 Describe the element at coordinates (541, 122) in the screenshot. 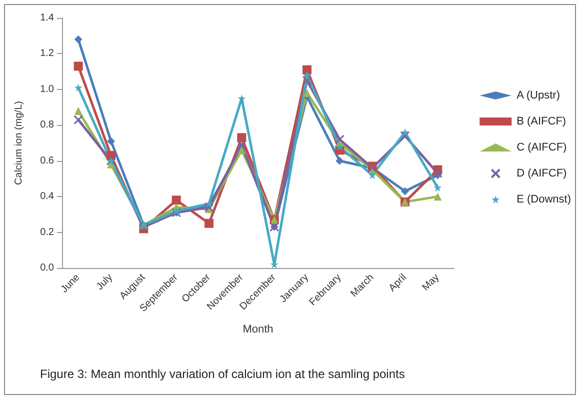

I see `legend-label: B (AIFCF)` at that location.